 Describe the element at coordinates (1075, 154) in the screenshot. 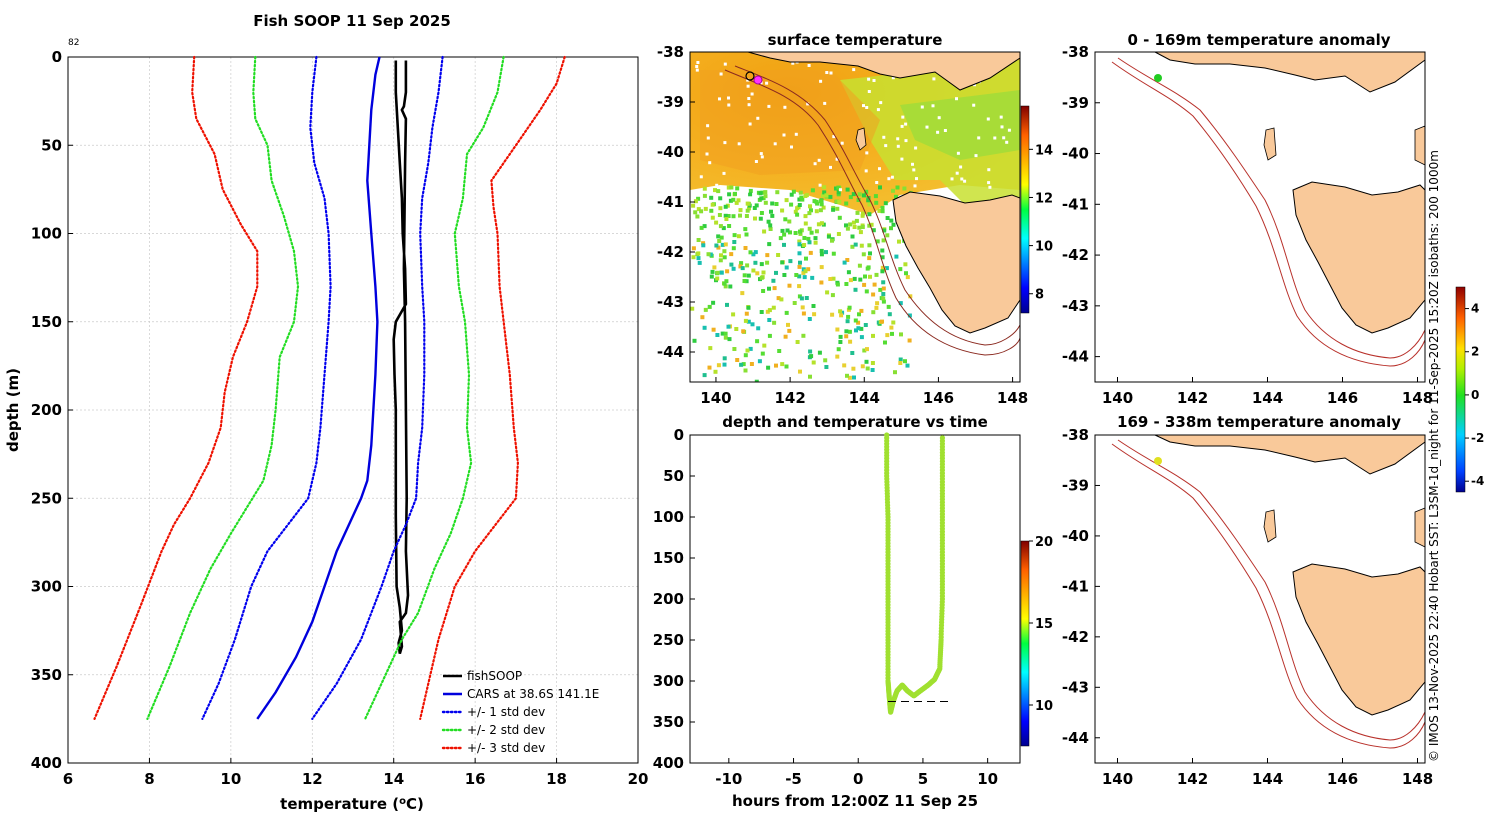

I see `anomaly-upper-ytick-label: -40` at that location.